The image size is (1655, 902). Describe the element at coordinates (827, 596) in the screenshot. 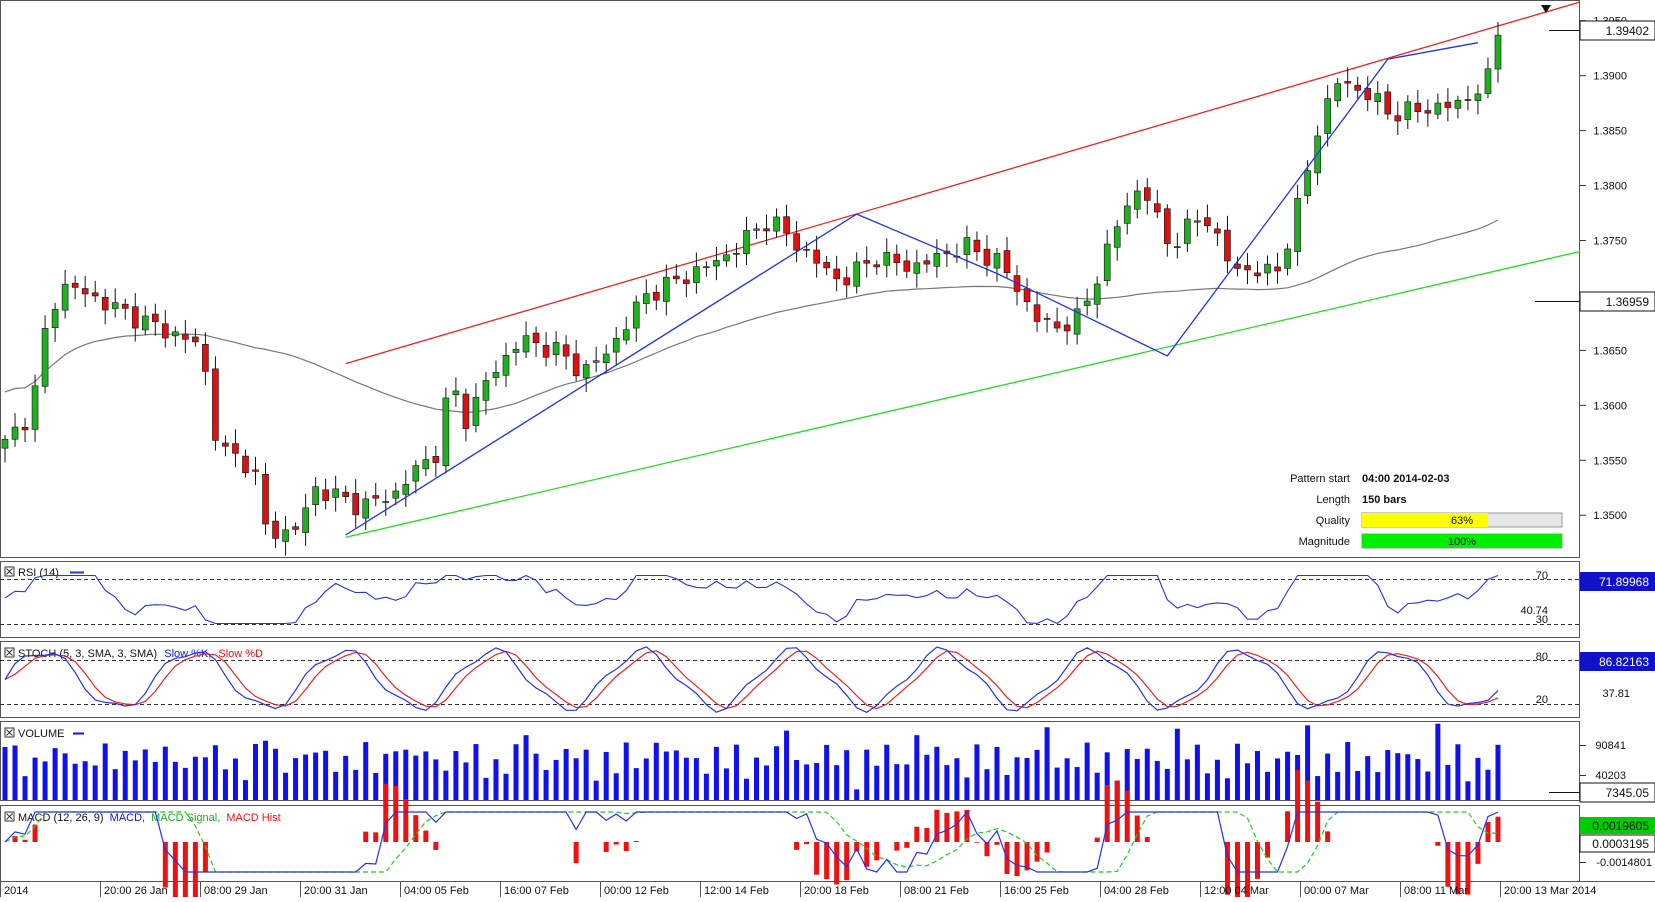

I see `rsi-panel: RSI (14) 70 30 40.74 71.89968` at that location.